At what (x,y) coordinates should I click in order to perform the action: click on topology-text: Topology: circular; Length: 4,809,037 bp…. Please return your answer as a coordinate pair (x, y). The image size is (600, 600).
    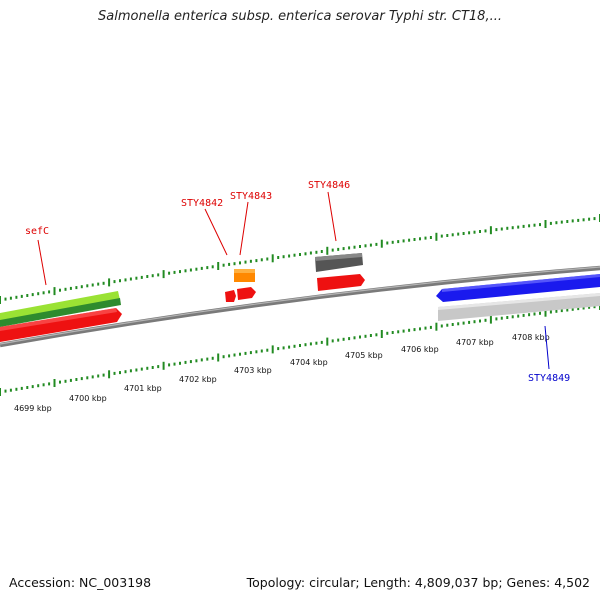
    Looking at the image, I should click on (418, 582).